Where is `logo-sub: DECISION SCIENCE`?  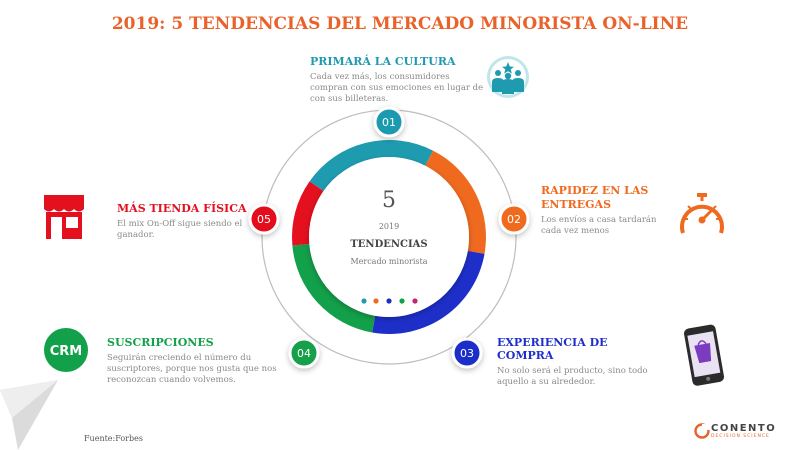 logo-sub: DECISION SCIENCE is located at coordinates (740, 436).